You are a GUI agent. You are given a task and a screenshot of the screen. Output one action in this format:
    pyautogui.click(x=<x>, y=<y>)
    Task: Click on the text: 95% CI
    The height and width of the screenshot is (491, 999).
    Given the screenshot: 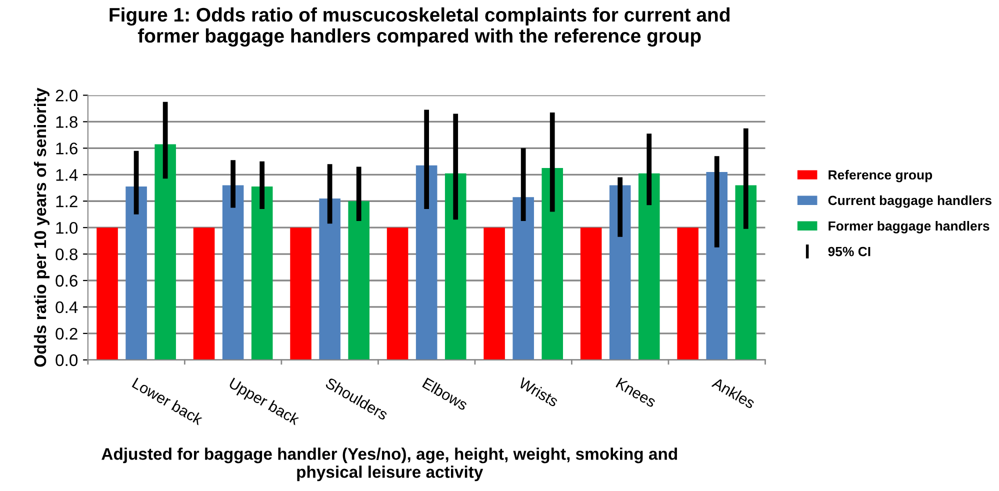 What is the action you would take?
    pyautogui.click(x=849, y=251)
    